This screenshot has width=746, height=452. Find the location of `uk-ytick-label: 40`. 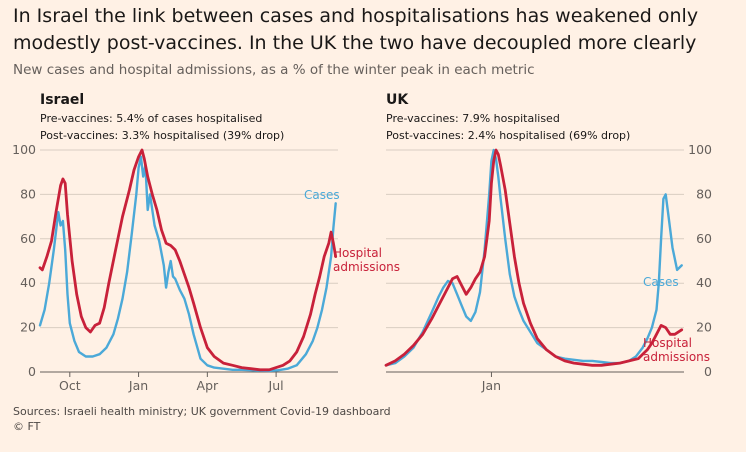

uk-ytick-label: 40 is located at coordinates (704, 282).